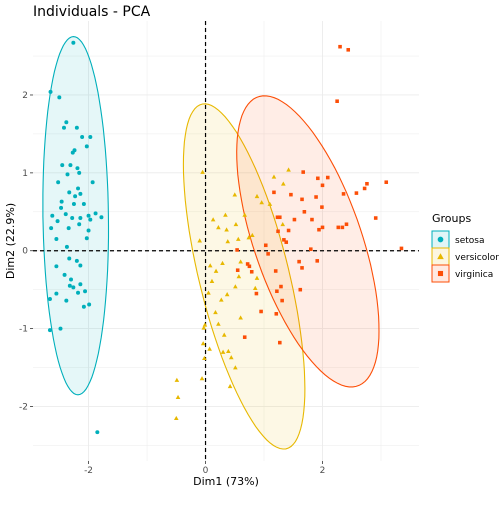 This screenshot has height=508, width=504. What do you see at coordinates (474, 275) in the screenshot?
I see `legend-label-virginica: virginica` at bounding box center [474, 275].